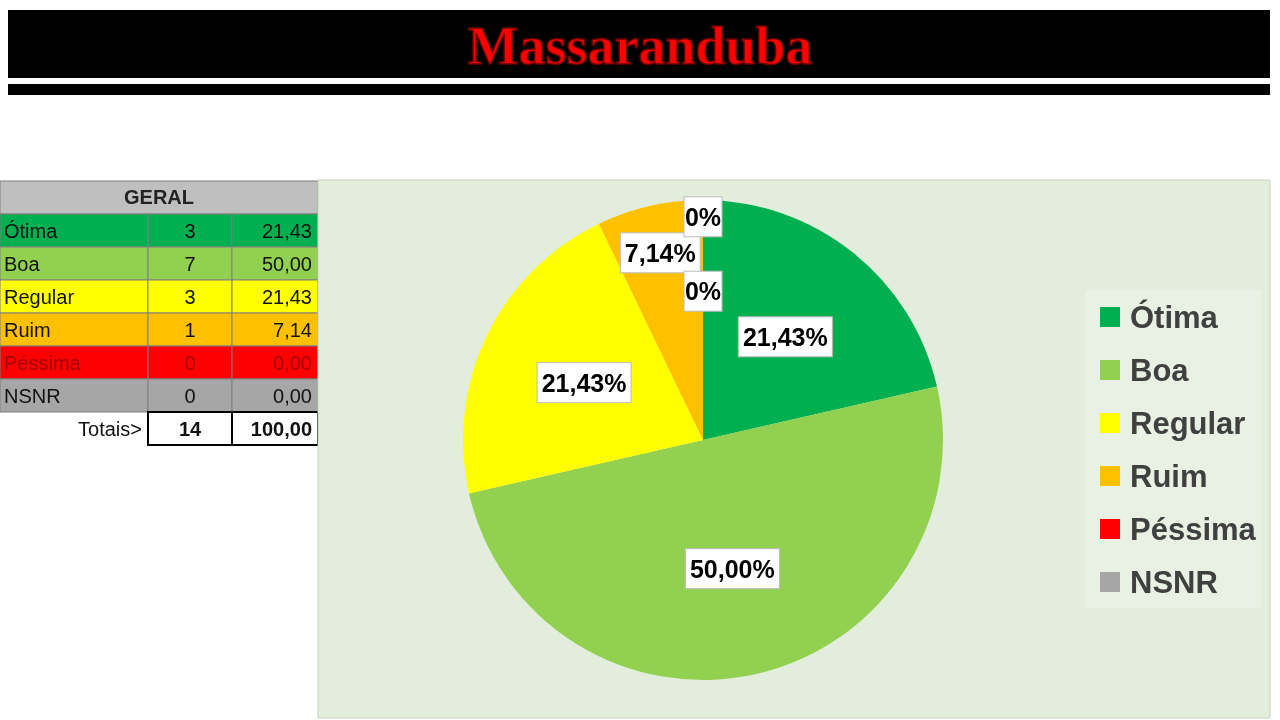 The width and height of the screenshot is (1280, 720). Describe the element at coordinates (1174, 317) in the screenshot. I see `legend-label: Ótima` at that location.